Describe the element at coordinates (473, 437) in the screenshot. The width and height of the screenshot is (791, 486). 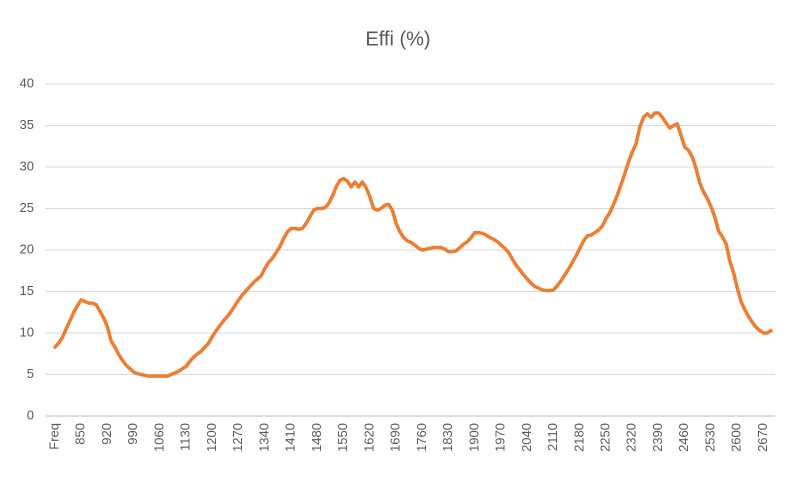
I see `x-tick-label: 1900` at that location.